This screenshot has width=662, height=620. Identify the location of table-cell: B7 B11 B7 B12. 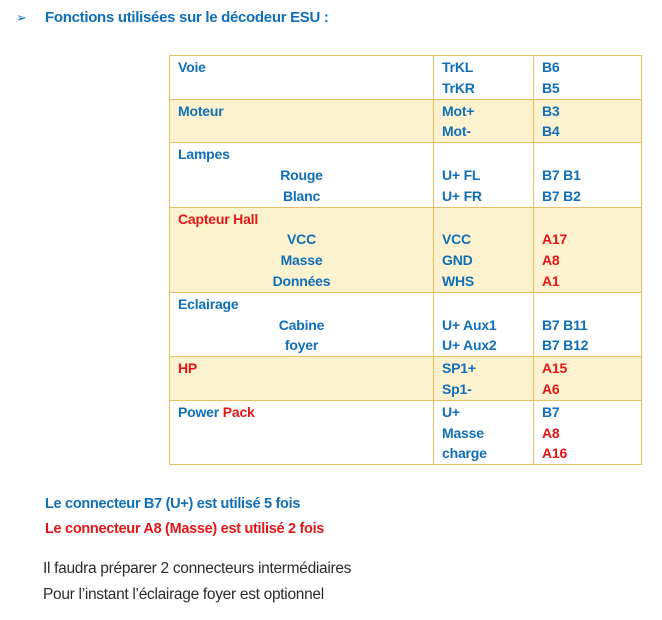
(587, 324).